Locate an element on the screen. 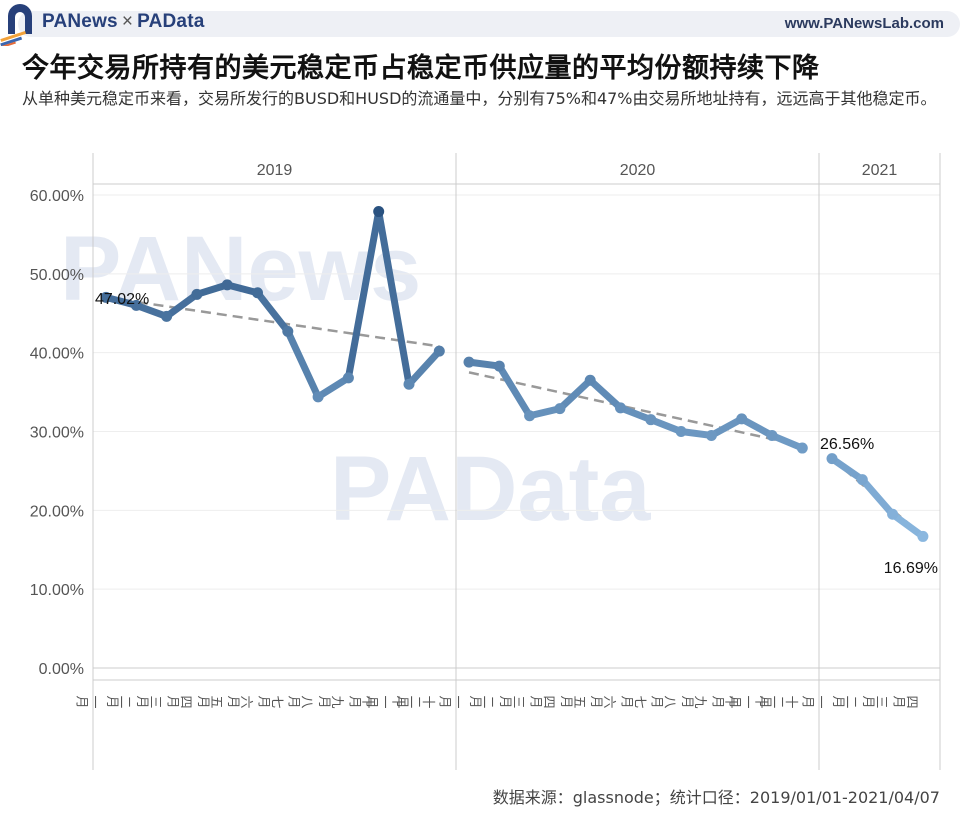 The image size is (960, 829). year-header-2020: 2020 is located at coordinates (638, 170).